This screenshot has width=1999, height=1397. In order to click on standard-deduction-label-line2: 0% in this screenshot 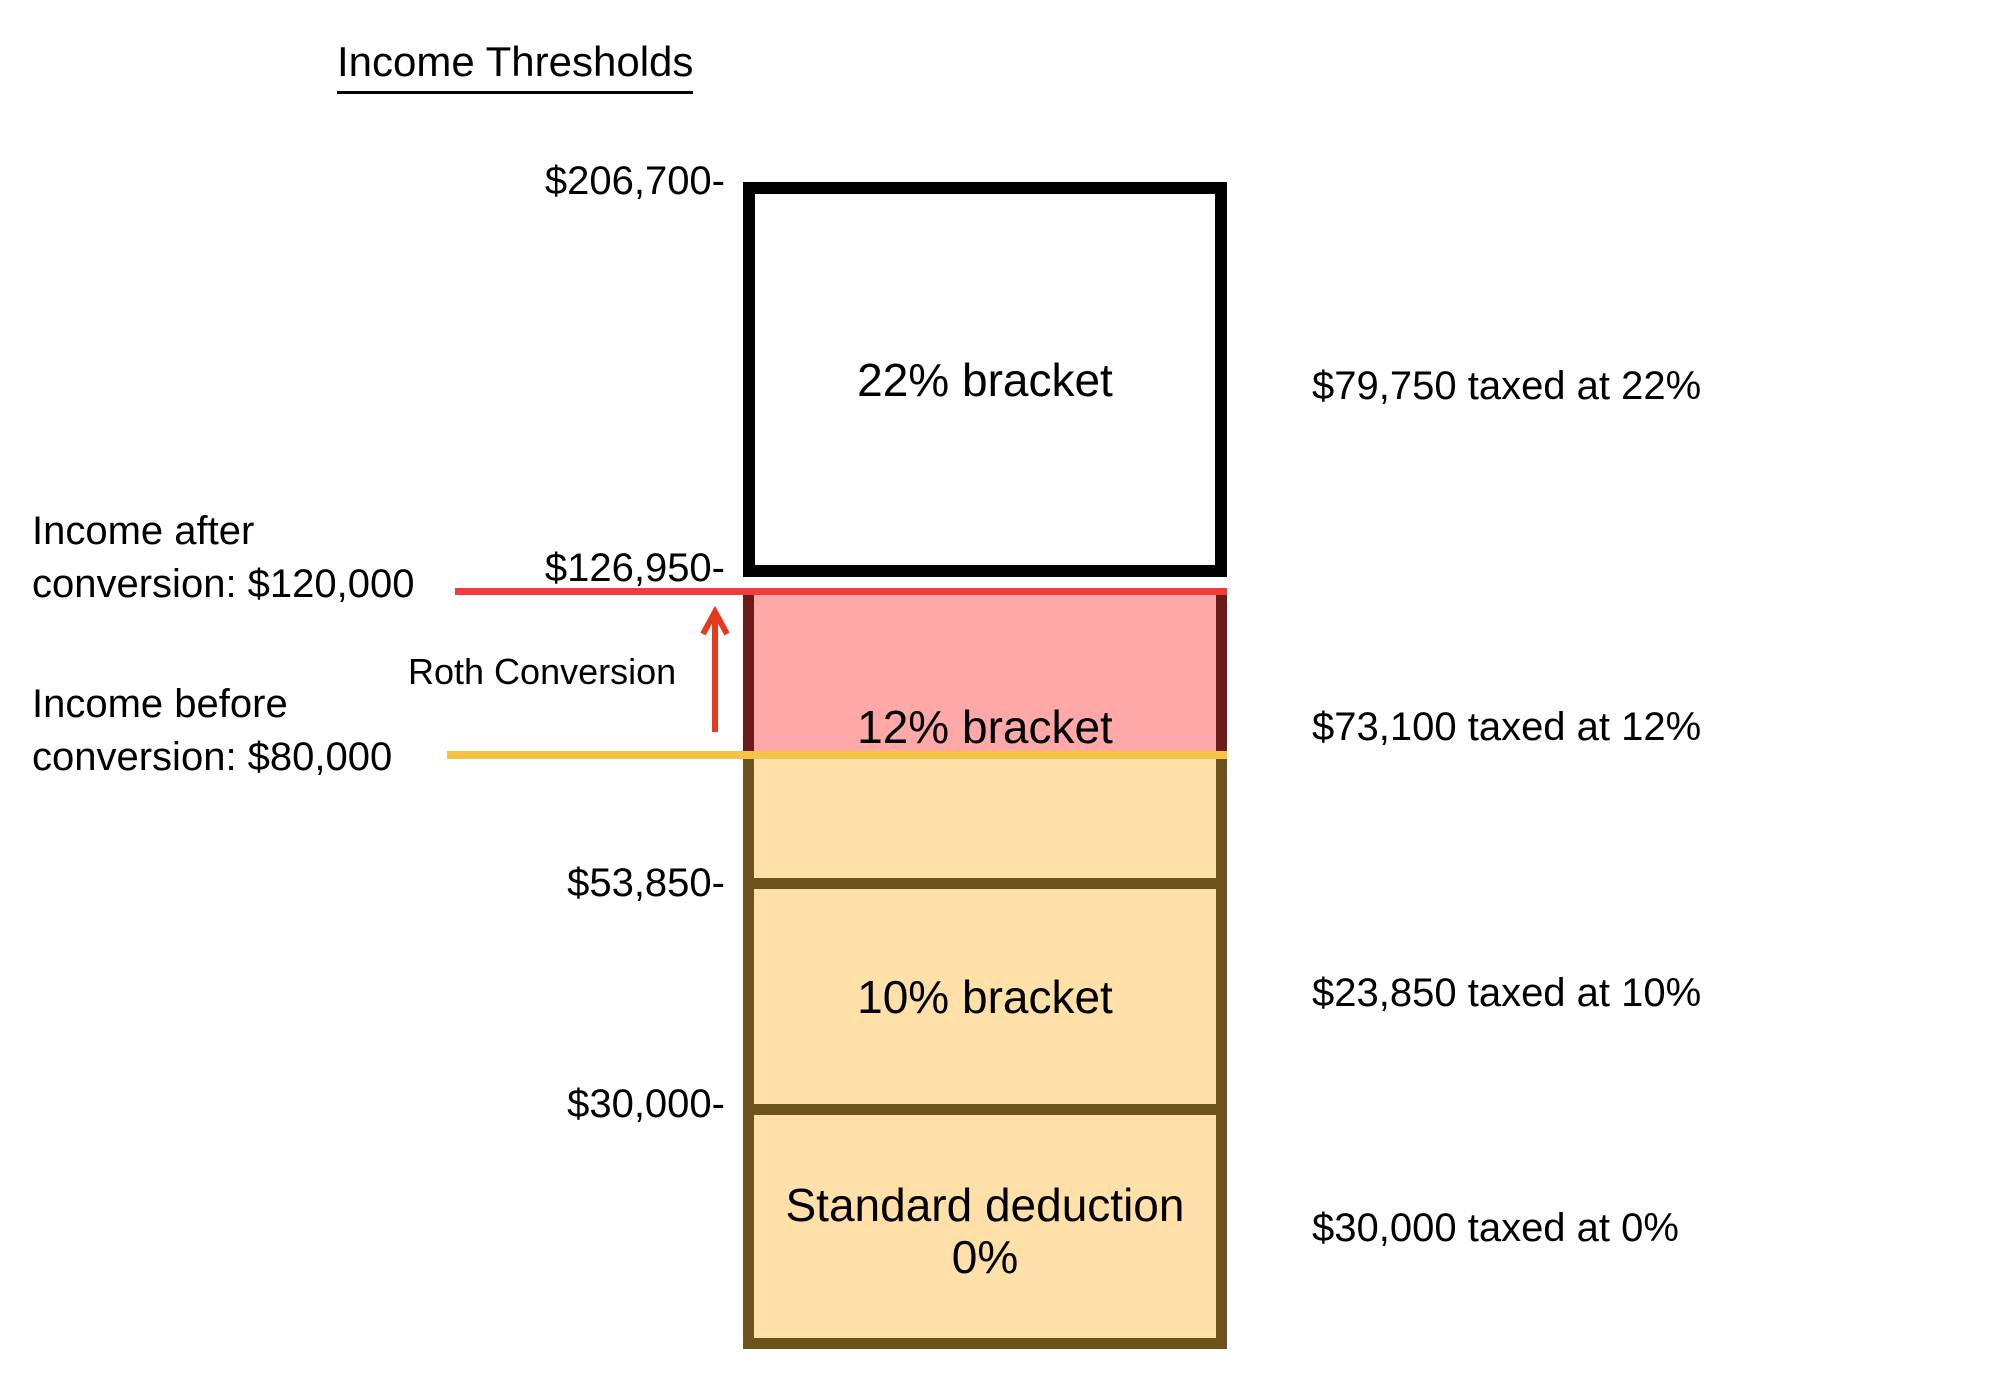, I will do `click(985, 1257)`.